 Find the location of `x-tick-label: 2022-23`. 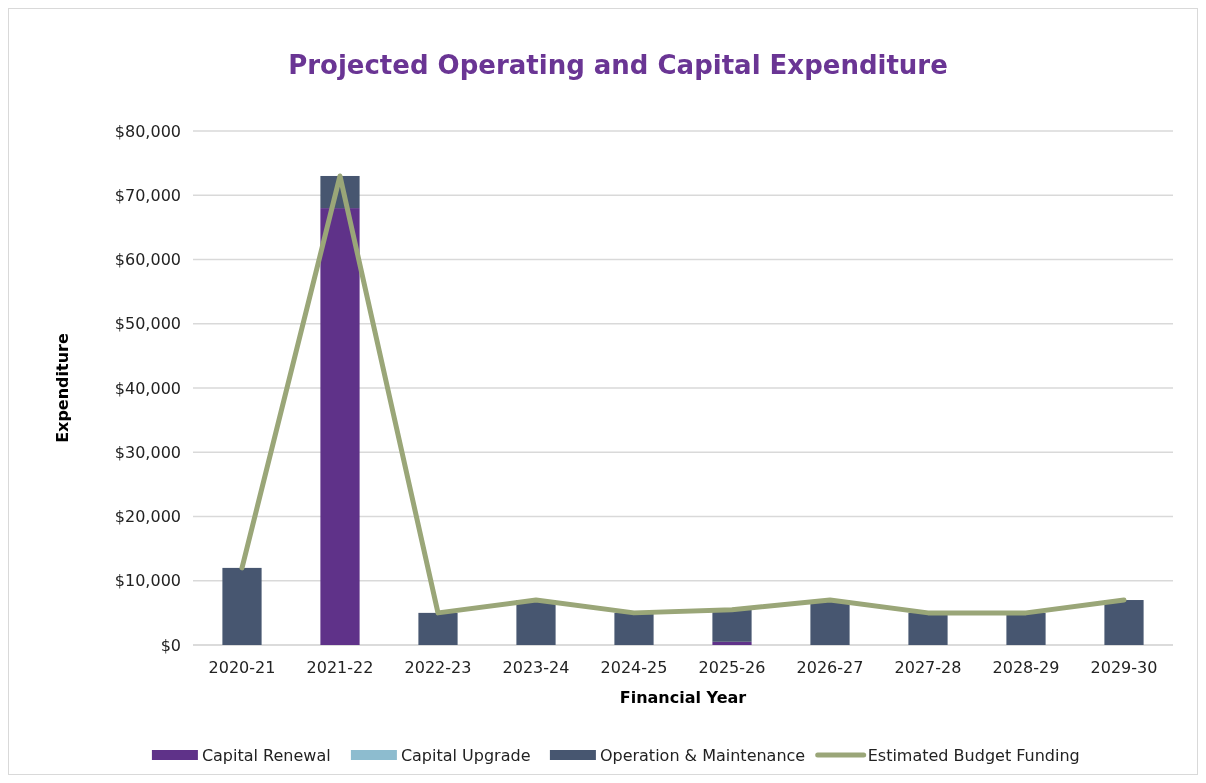

x-tick-label: 2022-23 is located at coordinates (438, 667).